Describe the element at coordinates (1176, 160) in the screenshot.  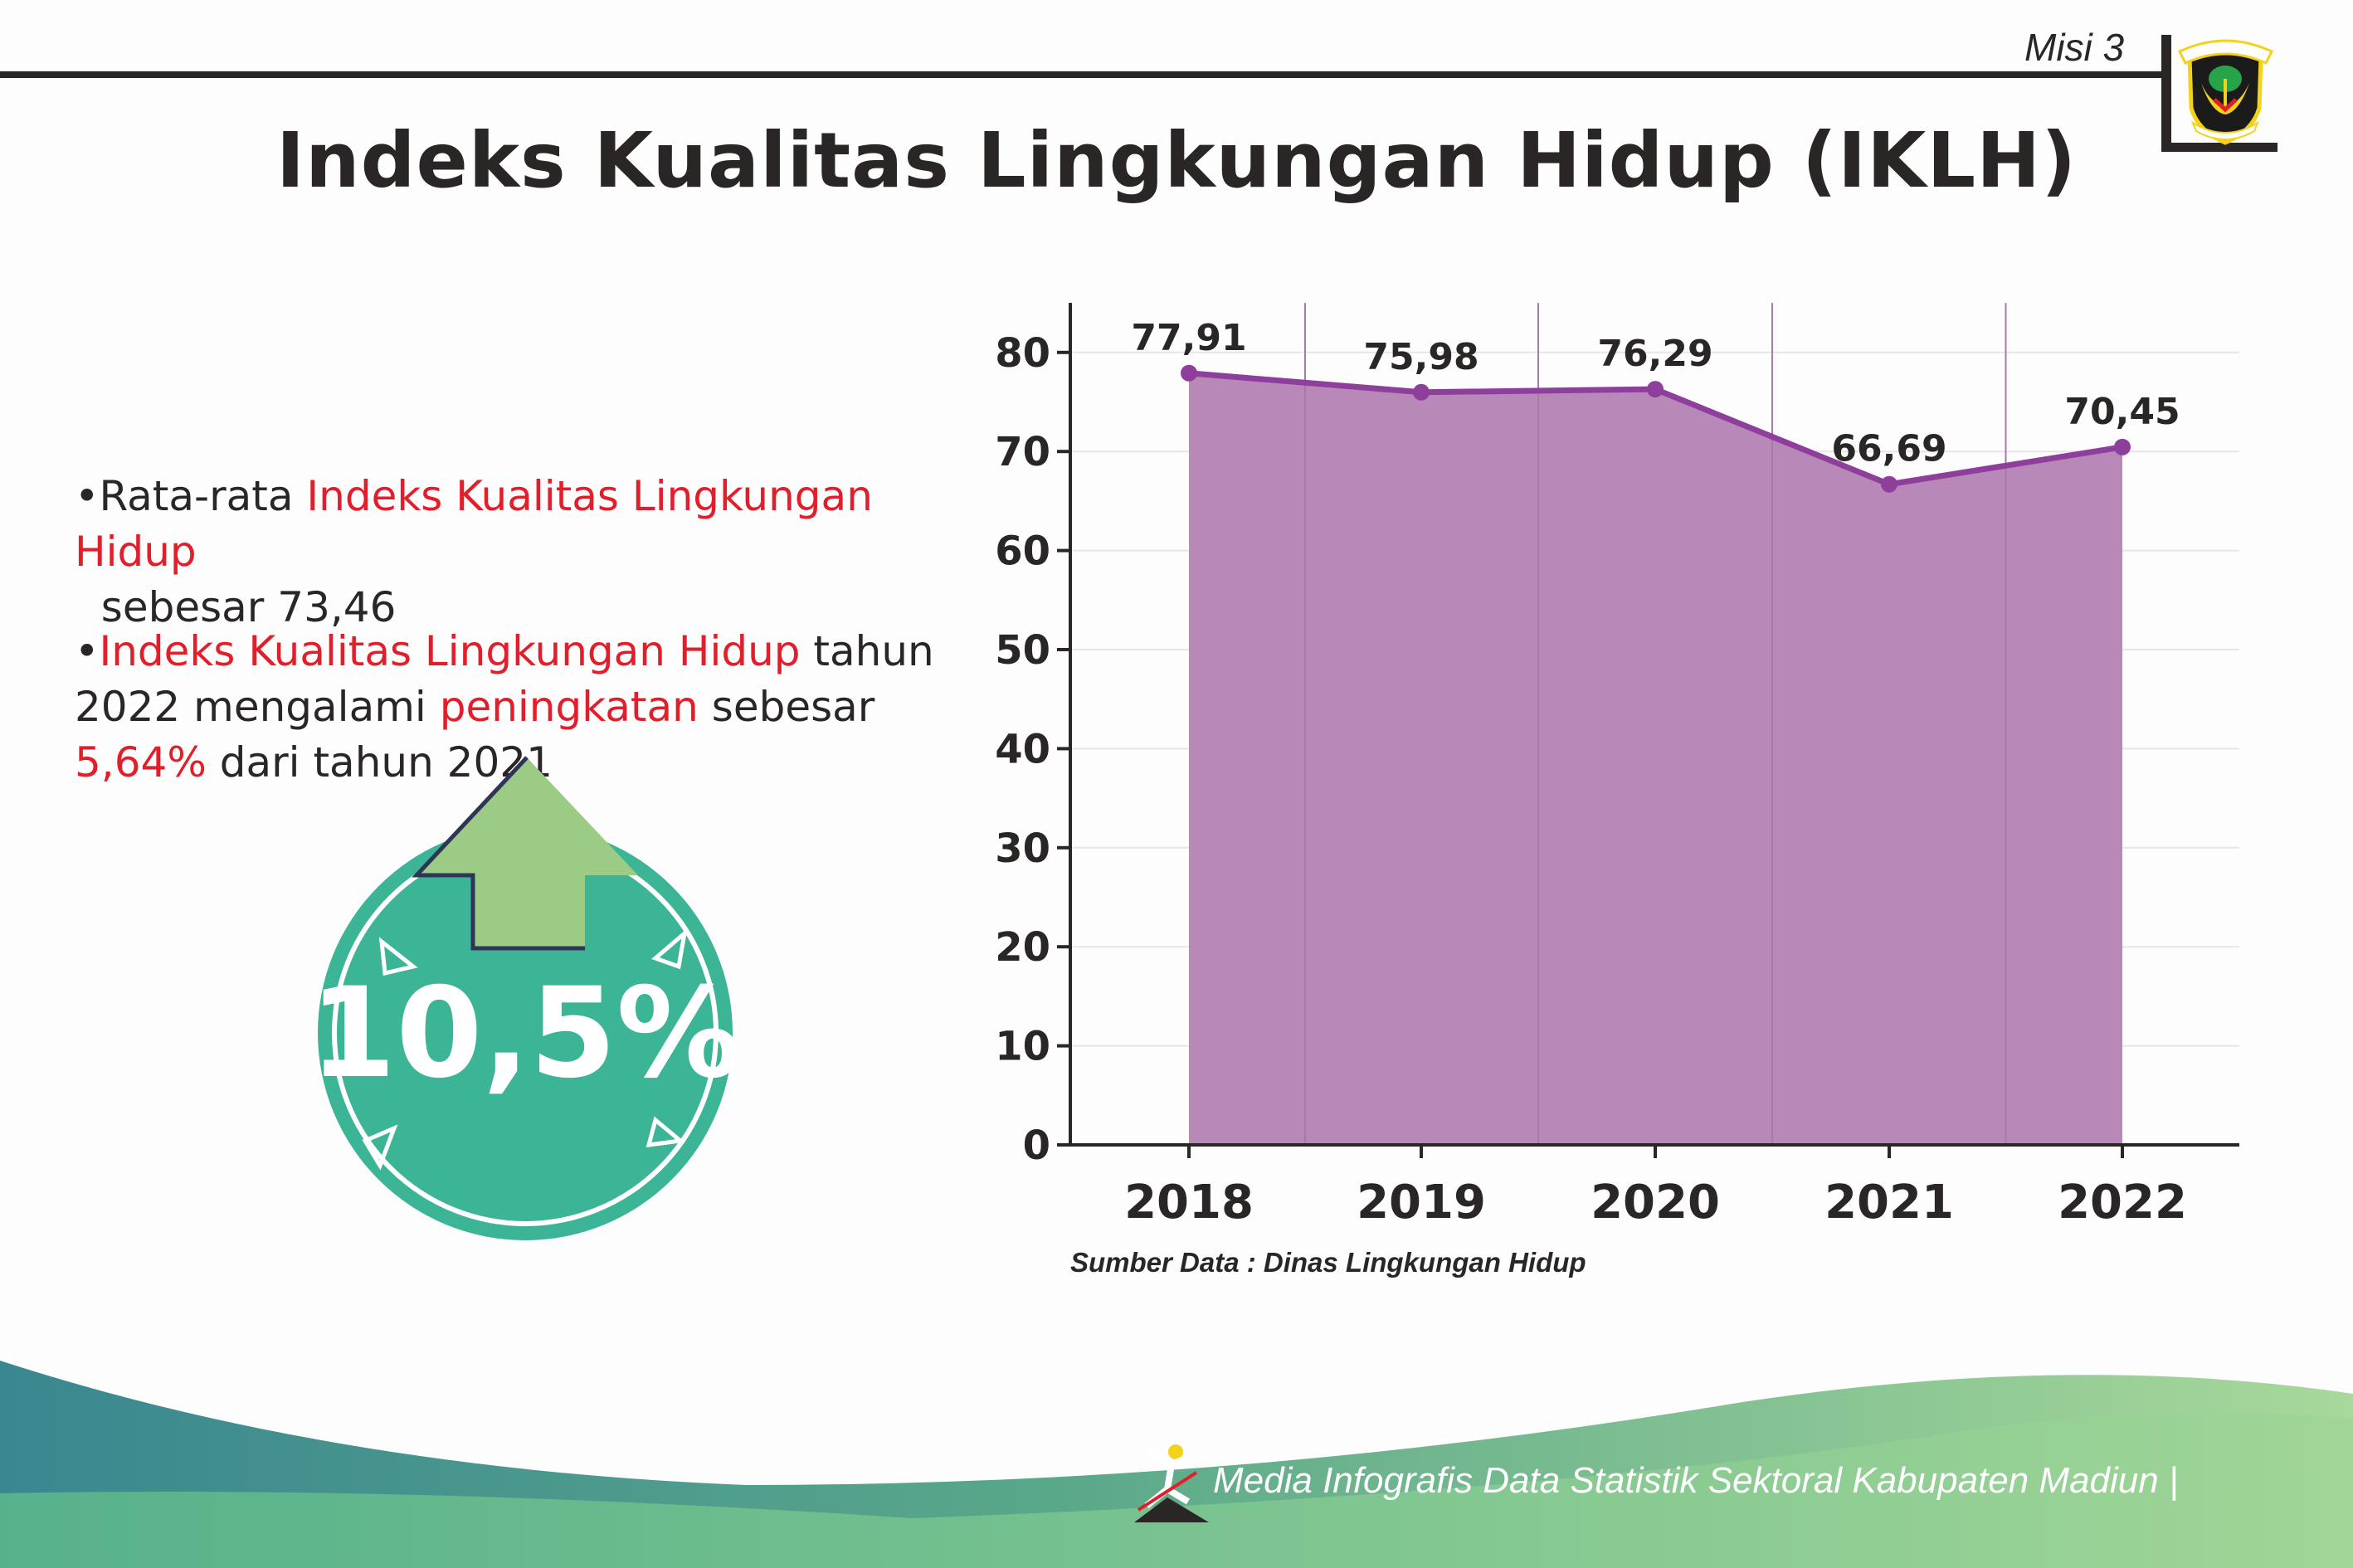
I see `page-title: Indeks Kualitas Lingkungan Hidup (IKLH)` at that location.